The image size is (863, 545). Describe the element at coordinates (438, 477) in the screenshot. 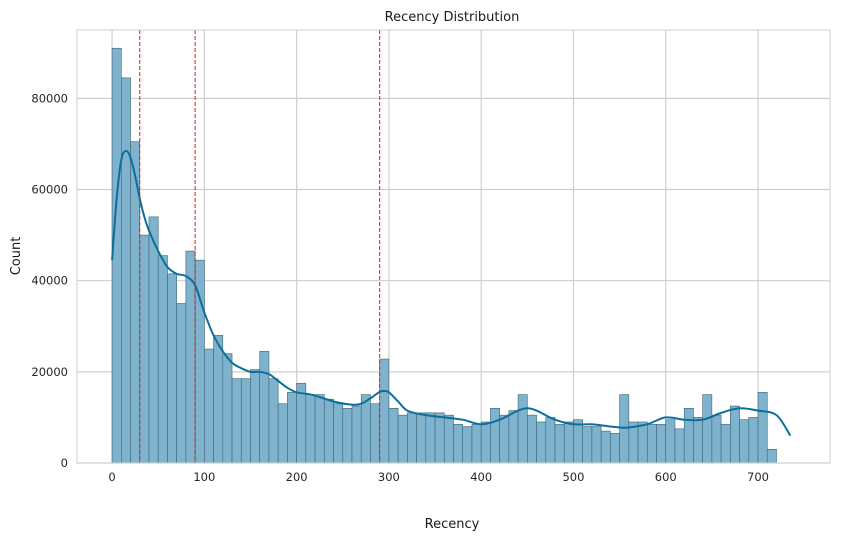

I see `x-axis-ticks: 0 100 200 300 400 500 600 700` at that location.